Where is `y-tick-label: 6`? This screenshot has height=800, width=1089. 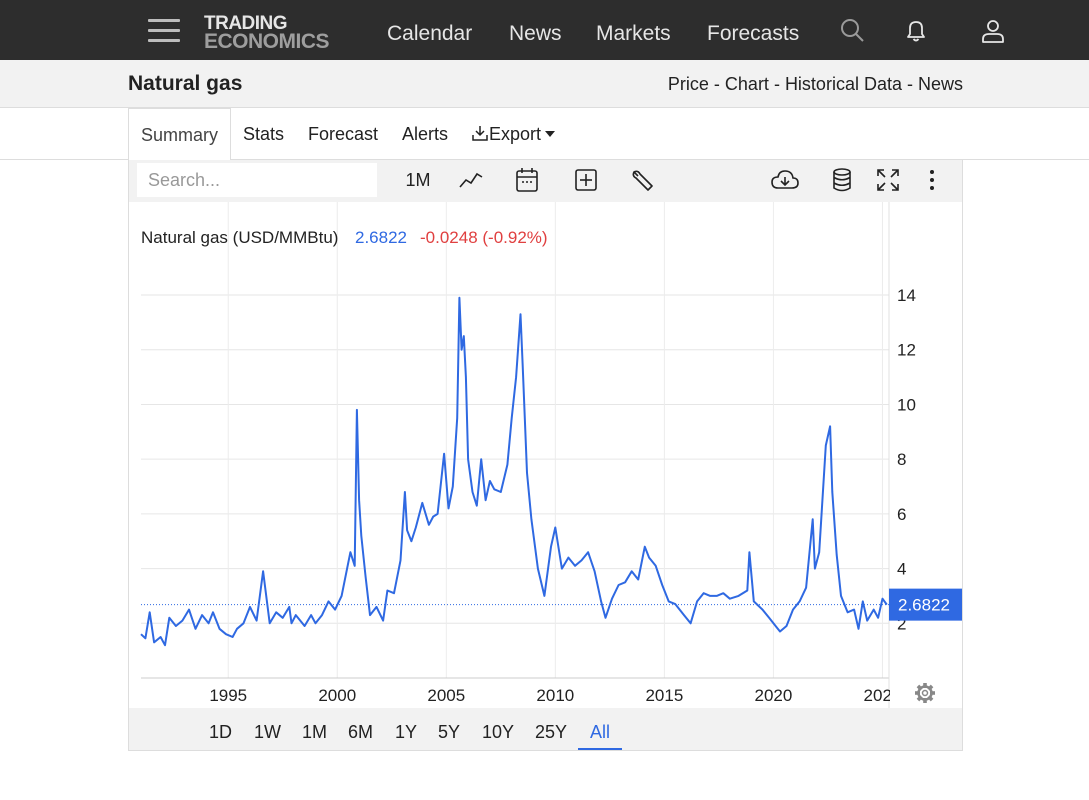
y-tick-label: 6 is located at coordinates (901, 514).